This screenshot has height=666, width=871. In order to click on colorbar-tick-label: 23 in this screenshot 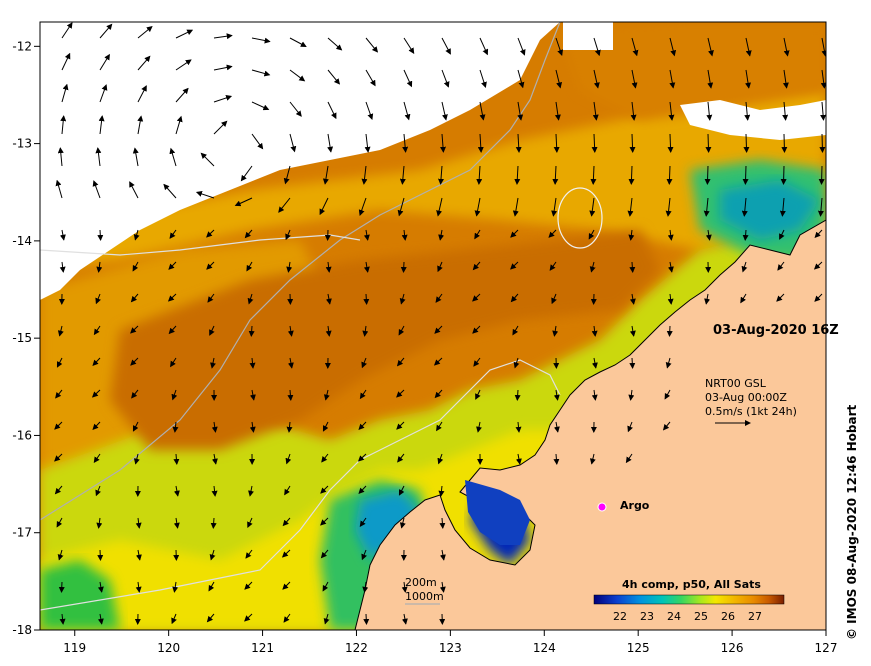, I will do `click(647, 616)`.